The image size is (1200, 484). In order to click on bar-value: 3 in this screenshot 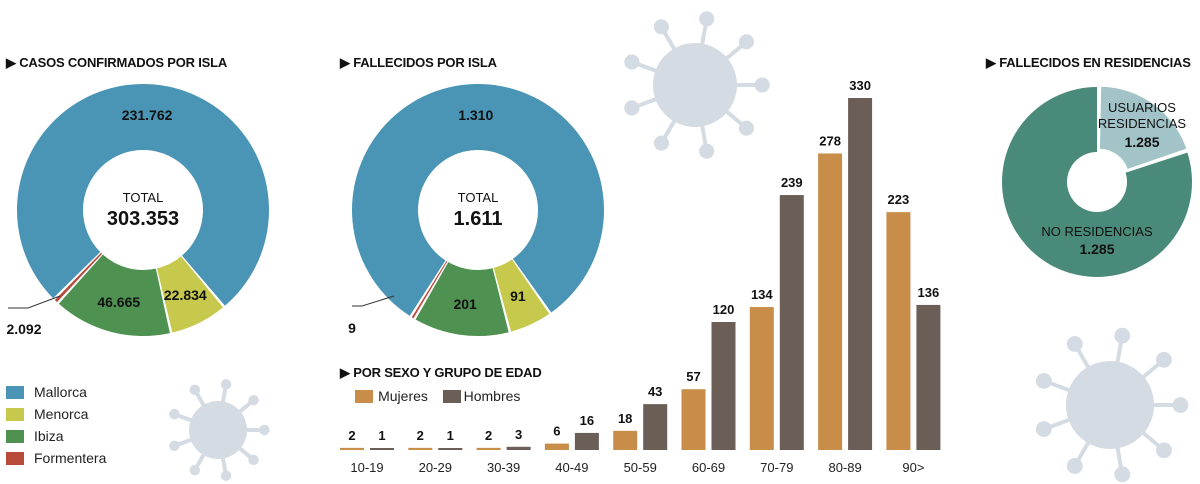, I will do `click(518, 434)`.